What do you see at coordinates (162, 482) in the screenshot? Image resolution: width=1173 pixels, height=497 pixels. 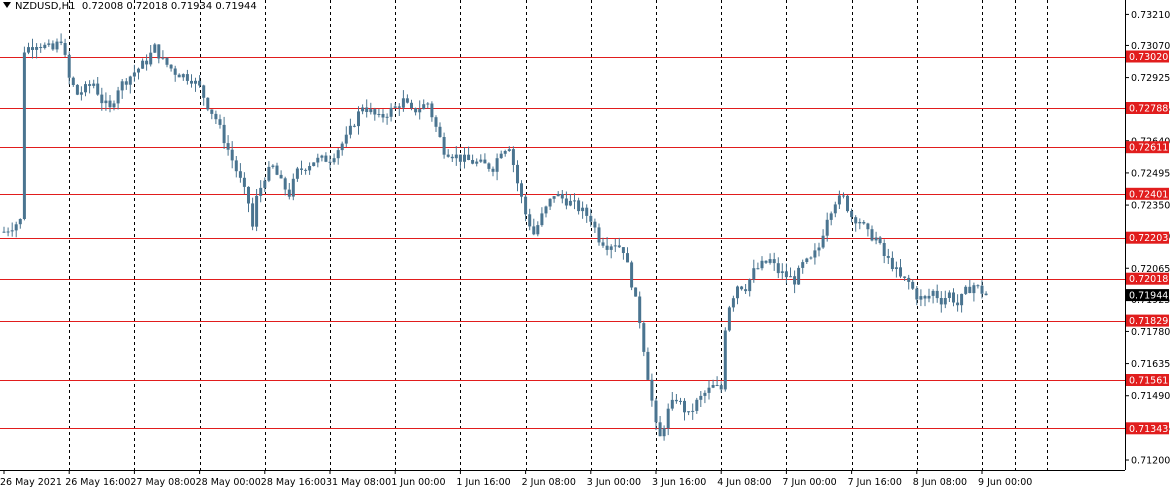 I see `x-tick-label: 27 May 08:00` at bounding box center [162, 482].